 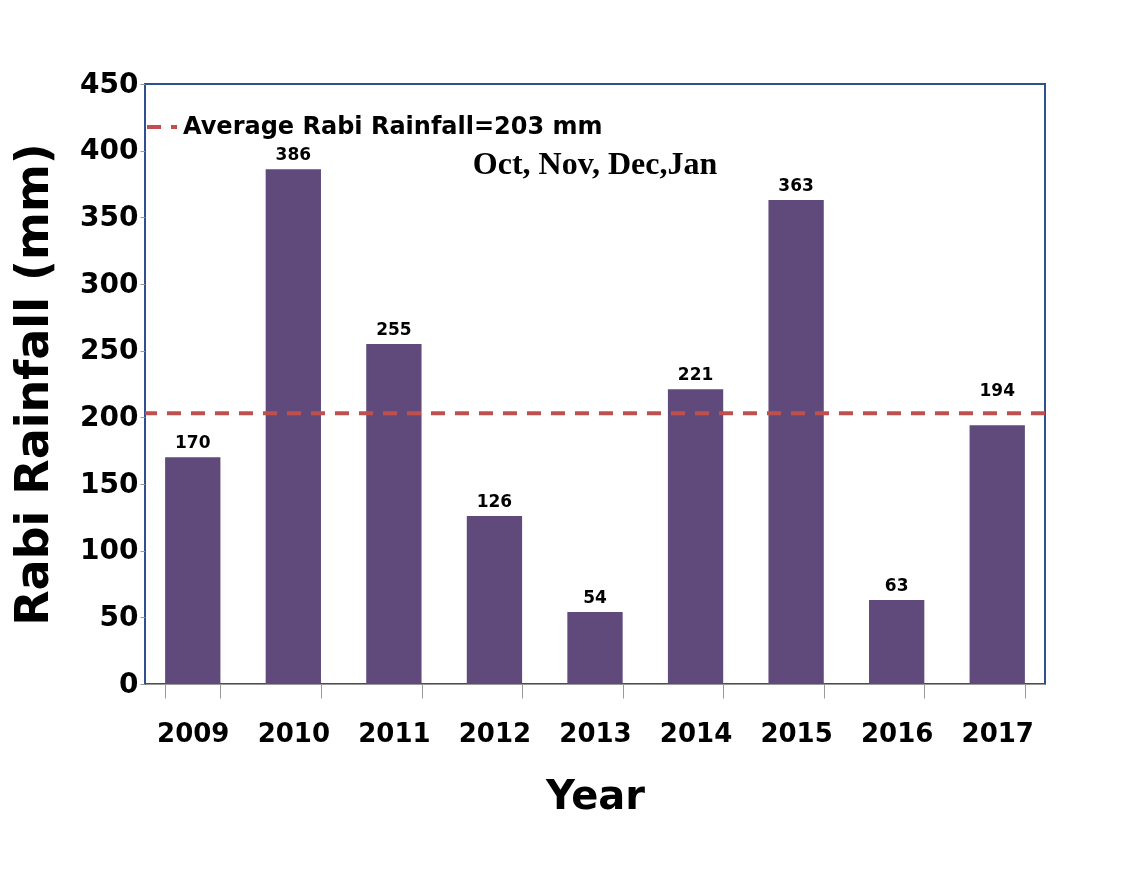 What do you see at coordinates (796, 185) in the screenshot?
I see `data-label: 363` at bounding box center [796, 185].